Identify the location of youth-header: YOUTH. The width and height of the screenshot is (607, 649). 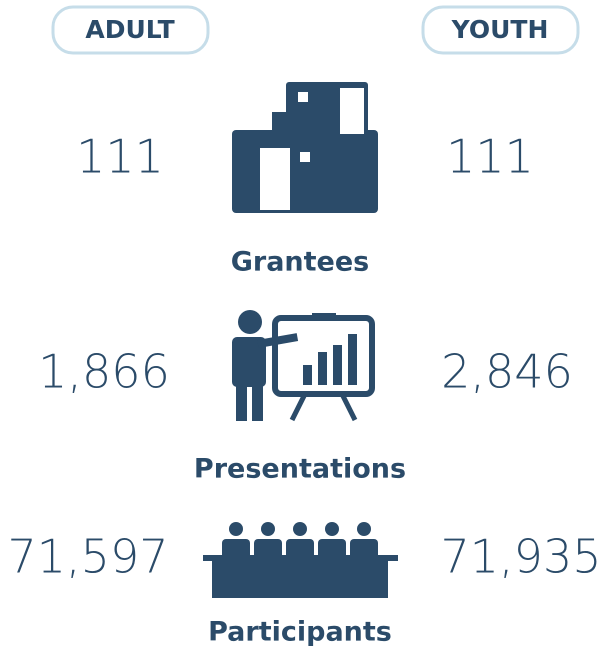
(500, 29).